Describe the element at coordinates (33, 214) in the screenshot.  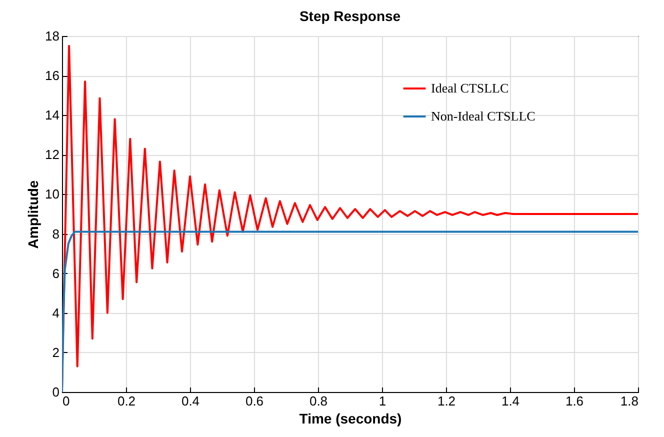
I see `y-axis-title: Amplitude` at that location.